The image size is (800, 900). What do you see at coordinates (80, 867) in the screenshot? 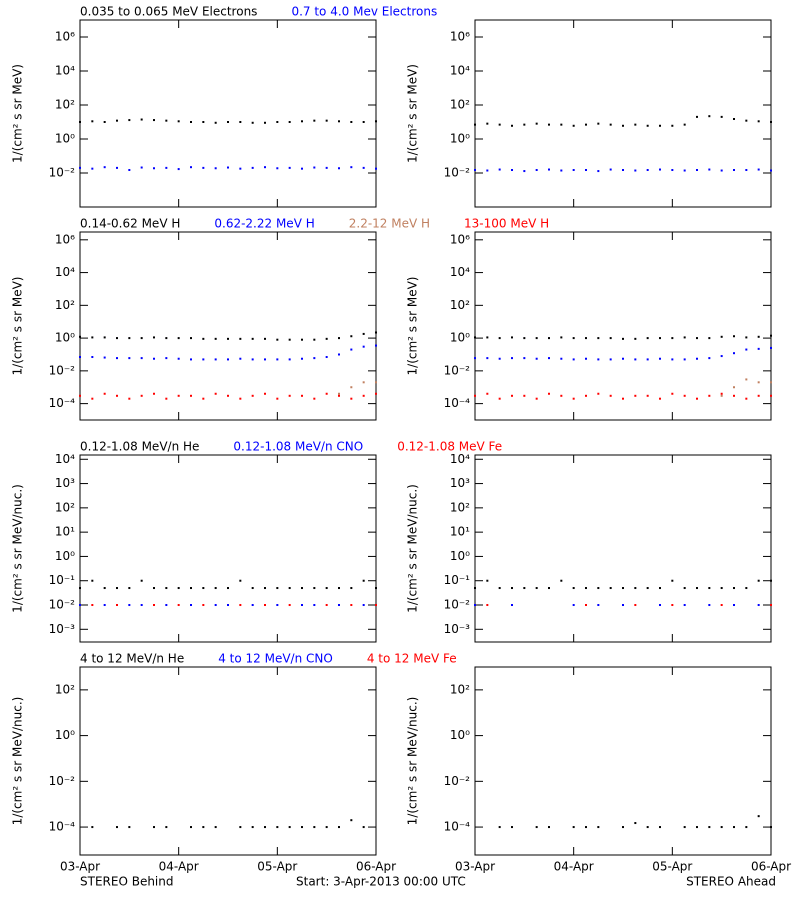
I see `x-tick-label: 03-Apr` at bounding box center [80, 867].